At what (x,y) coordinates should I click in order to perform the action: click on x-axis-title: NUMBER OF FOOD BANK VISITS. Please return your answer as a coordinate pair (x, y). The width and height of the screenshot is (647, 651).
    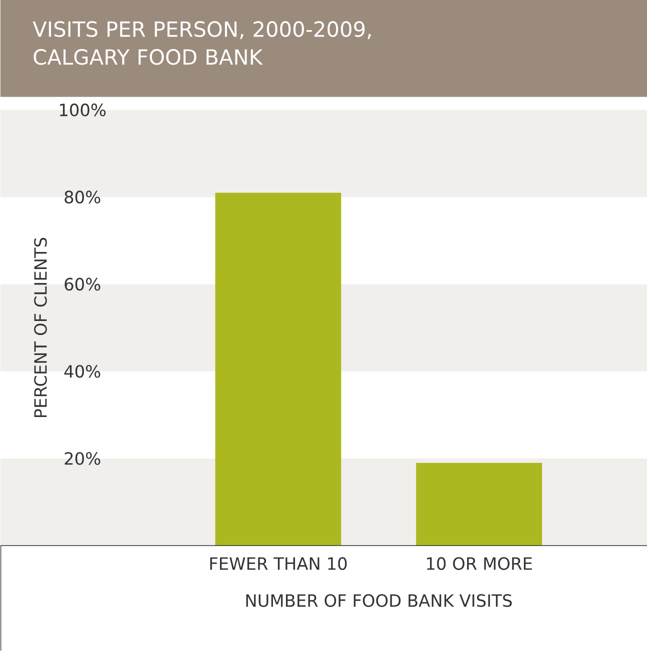
    Looking at the image, I should click on (379, 600).